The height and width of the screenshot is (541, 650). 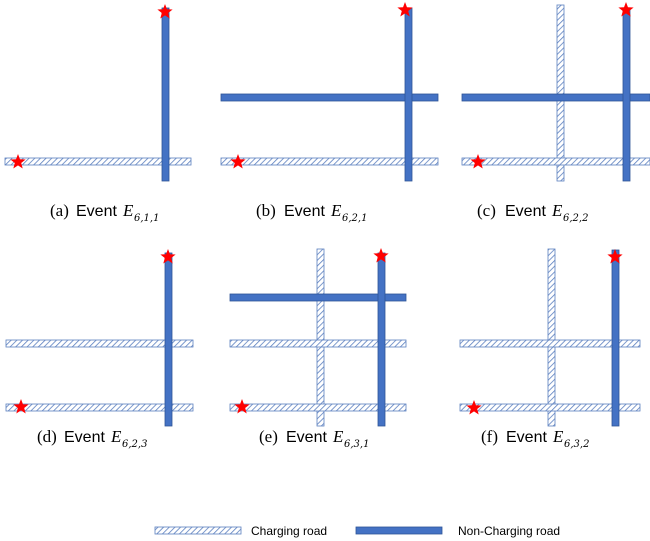 What do you see at coordinates (165, 11) in the screenshot?
I see `a-end-star` at bounding box center [165, 11].